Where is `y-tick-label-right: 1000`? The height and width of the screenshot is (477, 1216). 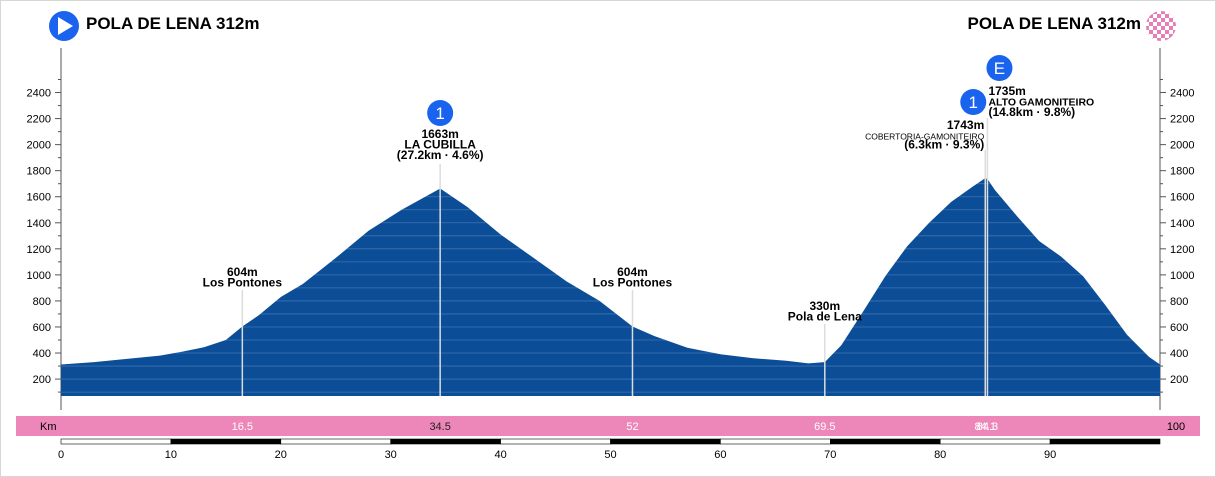
y-tick-label-right: 1000 is located at coordinates (1182, 276).